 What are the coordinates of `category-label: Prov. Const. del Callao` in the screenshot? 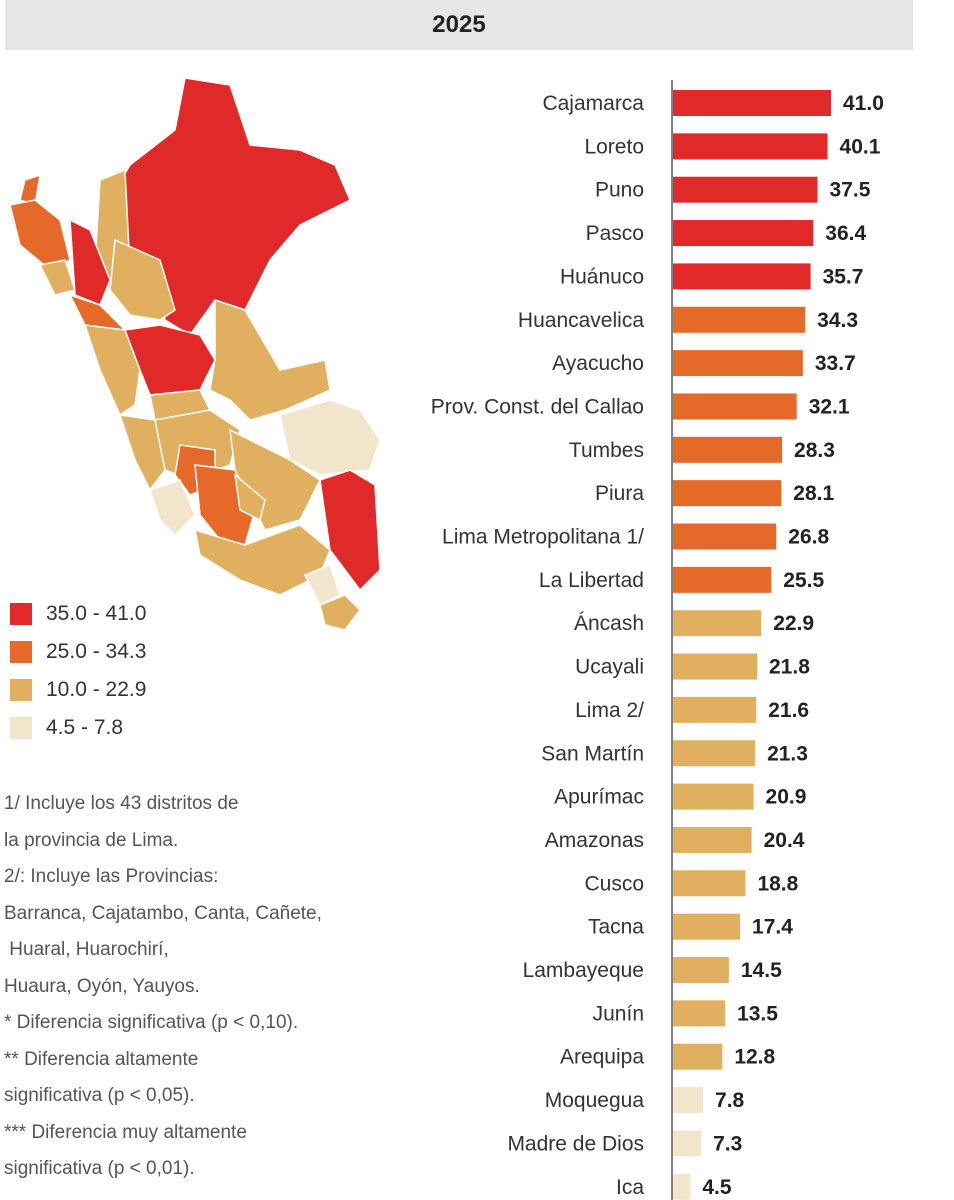 It's located at (537, 406).